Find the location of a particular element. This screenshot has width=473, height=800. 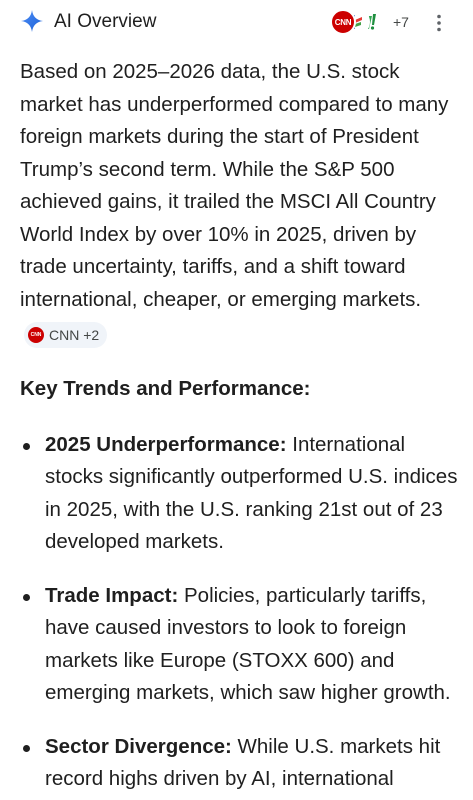

bullet-title: Trade Impact: is located at coordinates (112, 595).